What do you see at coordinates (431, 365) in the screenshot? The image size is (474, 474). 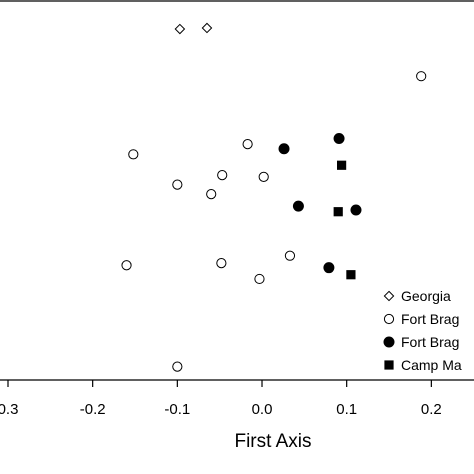 I see `legend-label: Camp Ma` at bounding box center [431, 365].